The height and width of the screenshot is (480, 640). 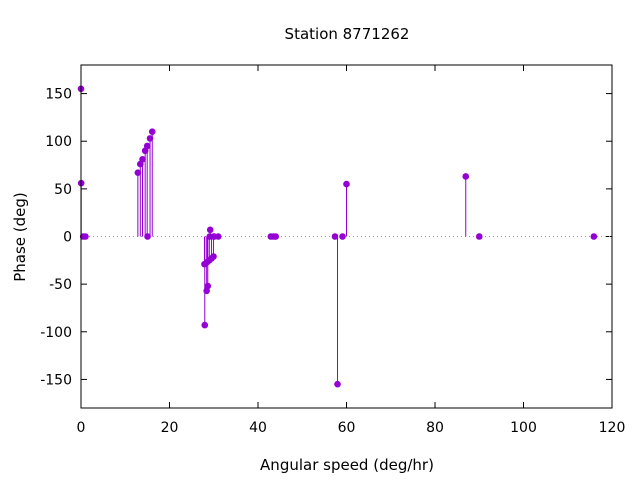 I want to click on x-tick-label: 60, so click(x=347, y=428).